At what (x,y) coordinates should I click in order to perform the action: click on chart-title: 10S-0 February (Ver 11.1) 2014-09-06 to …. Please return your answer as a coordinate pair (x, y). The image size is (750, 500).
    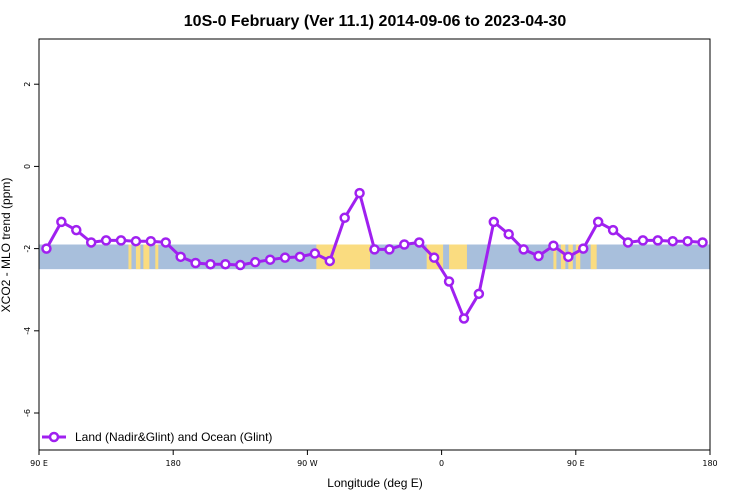
    Looking at the image, I should click on (375, 21).